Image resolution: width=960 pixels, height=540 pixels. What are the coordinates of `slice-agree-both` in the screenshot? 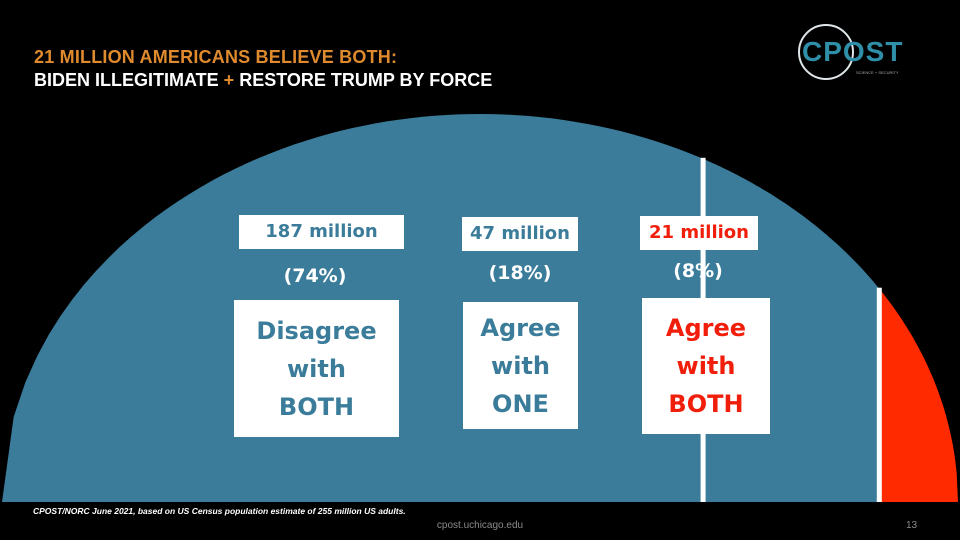 It's located at (918, 395).